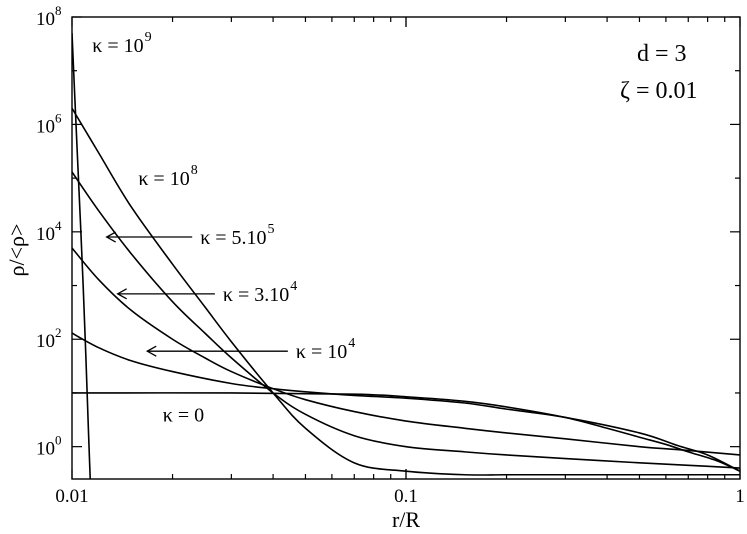 This screenshot has width=747, height=534. I want to click on series-label-4: κ = 10, so click(321, 352).